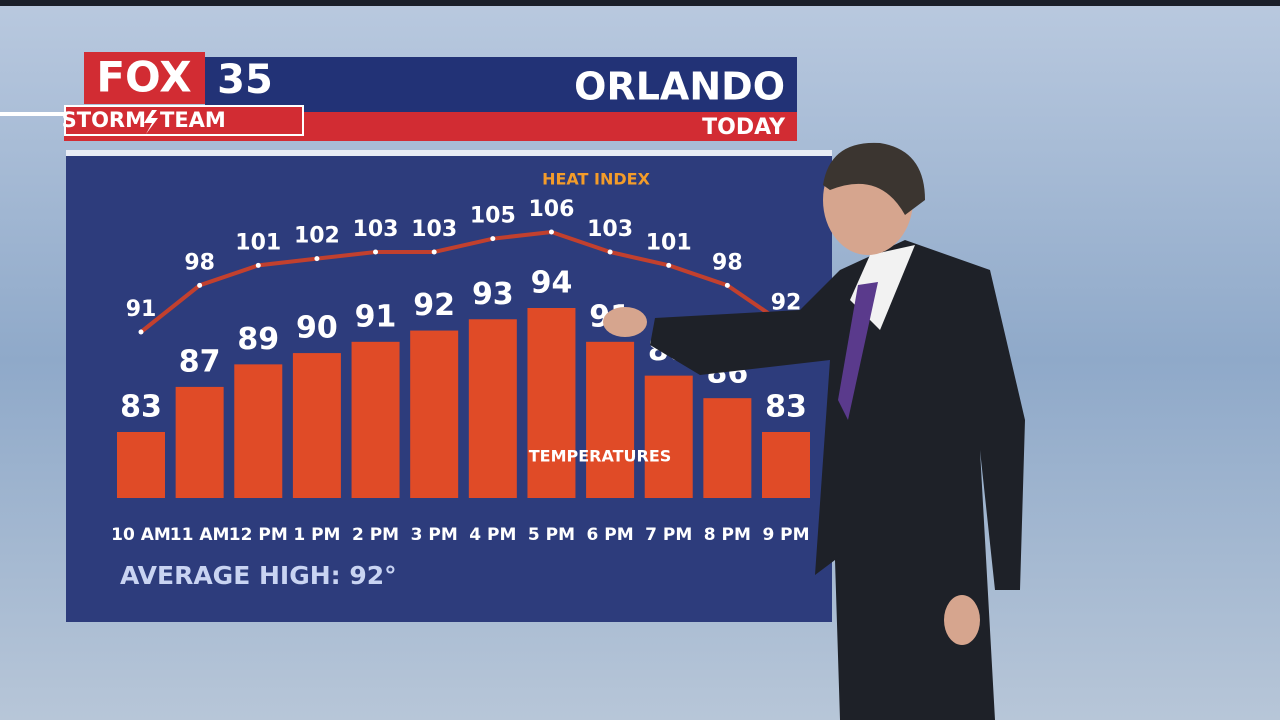  Describe the element at coordinates (858, 351) in the screenshot. I see `tie` at that location.